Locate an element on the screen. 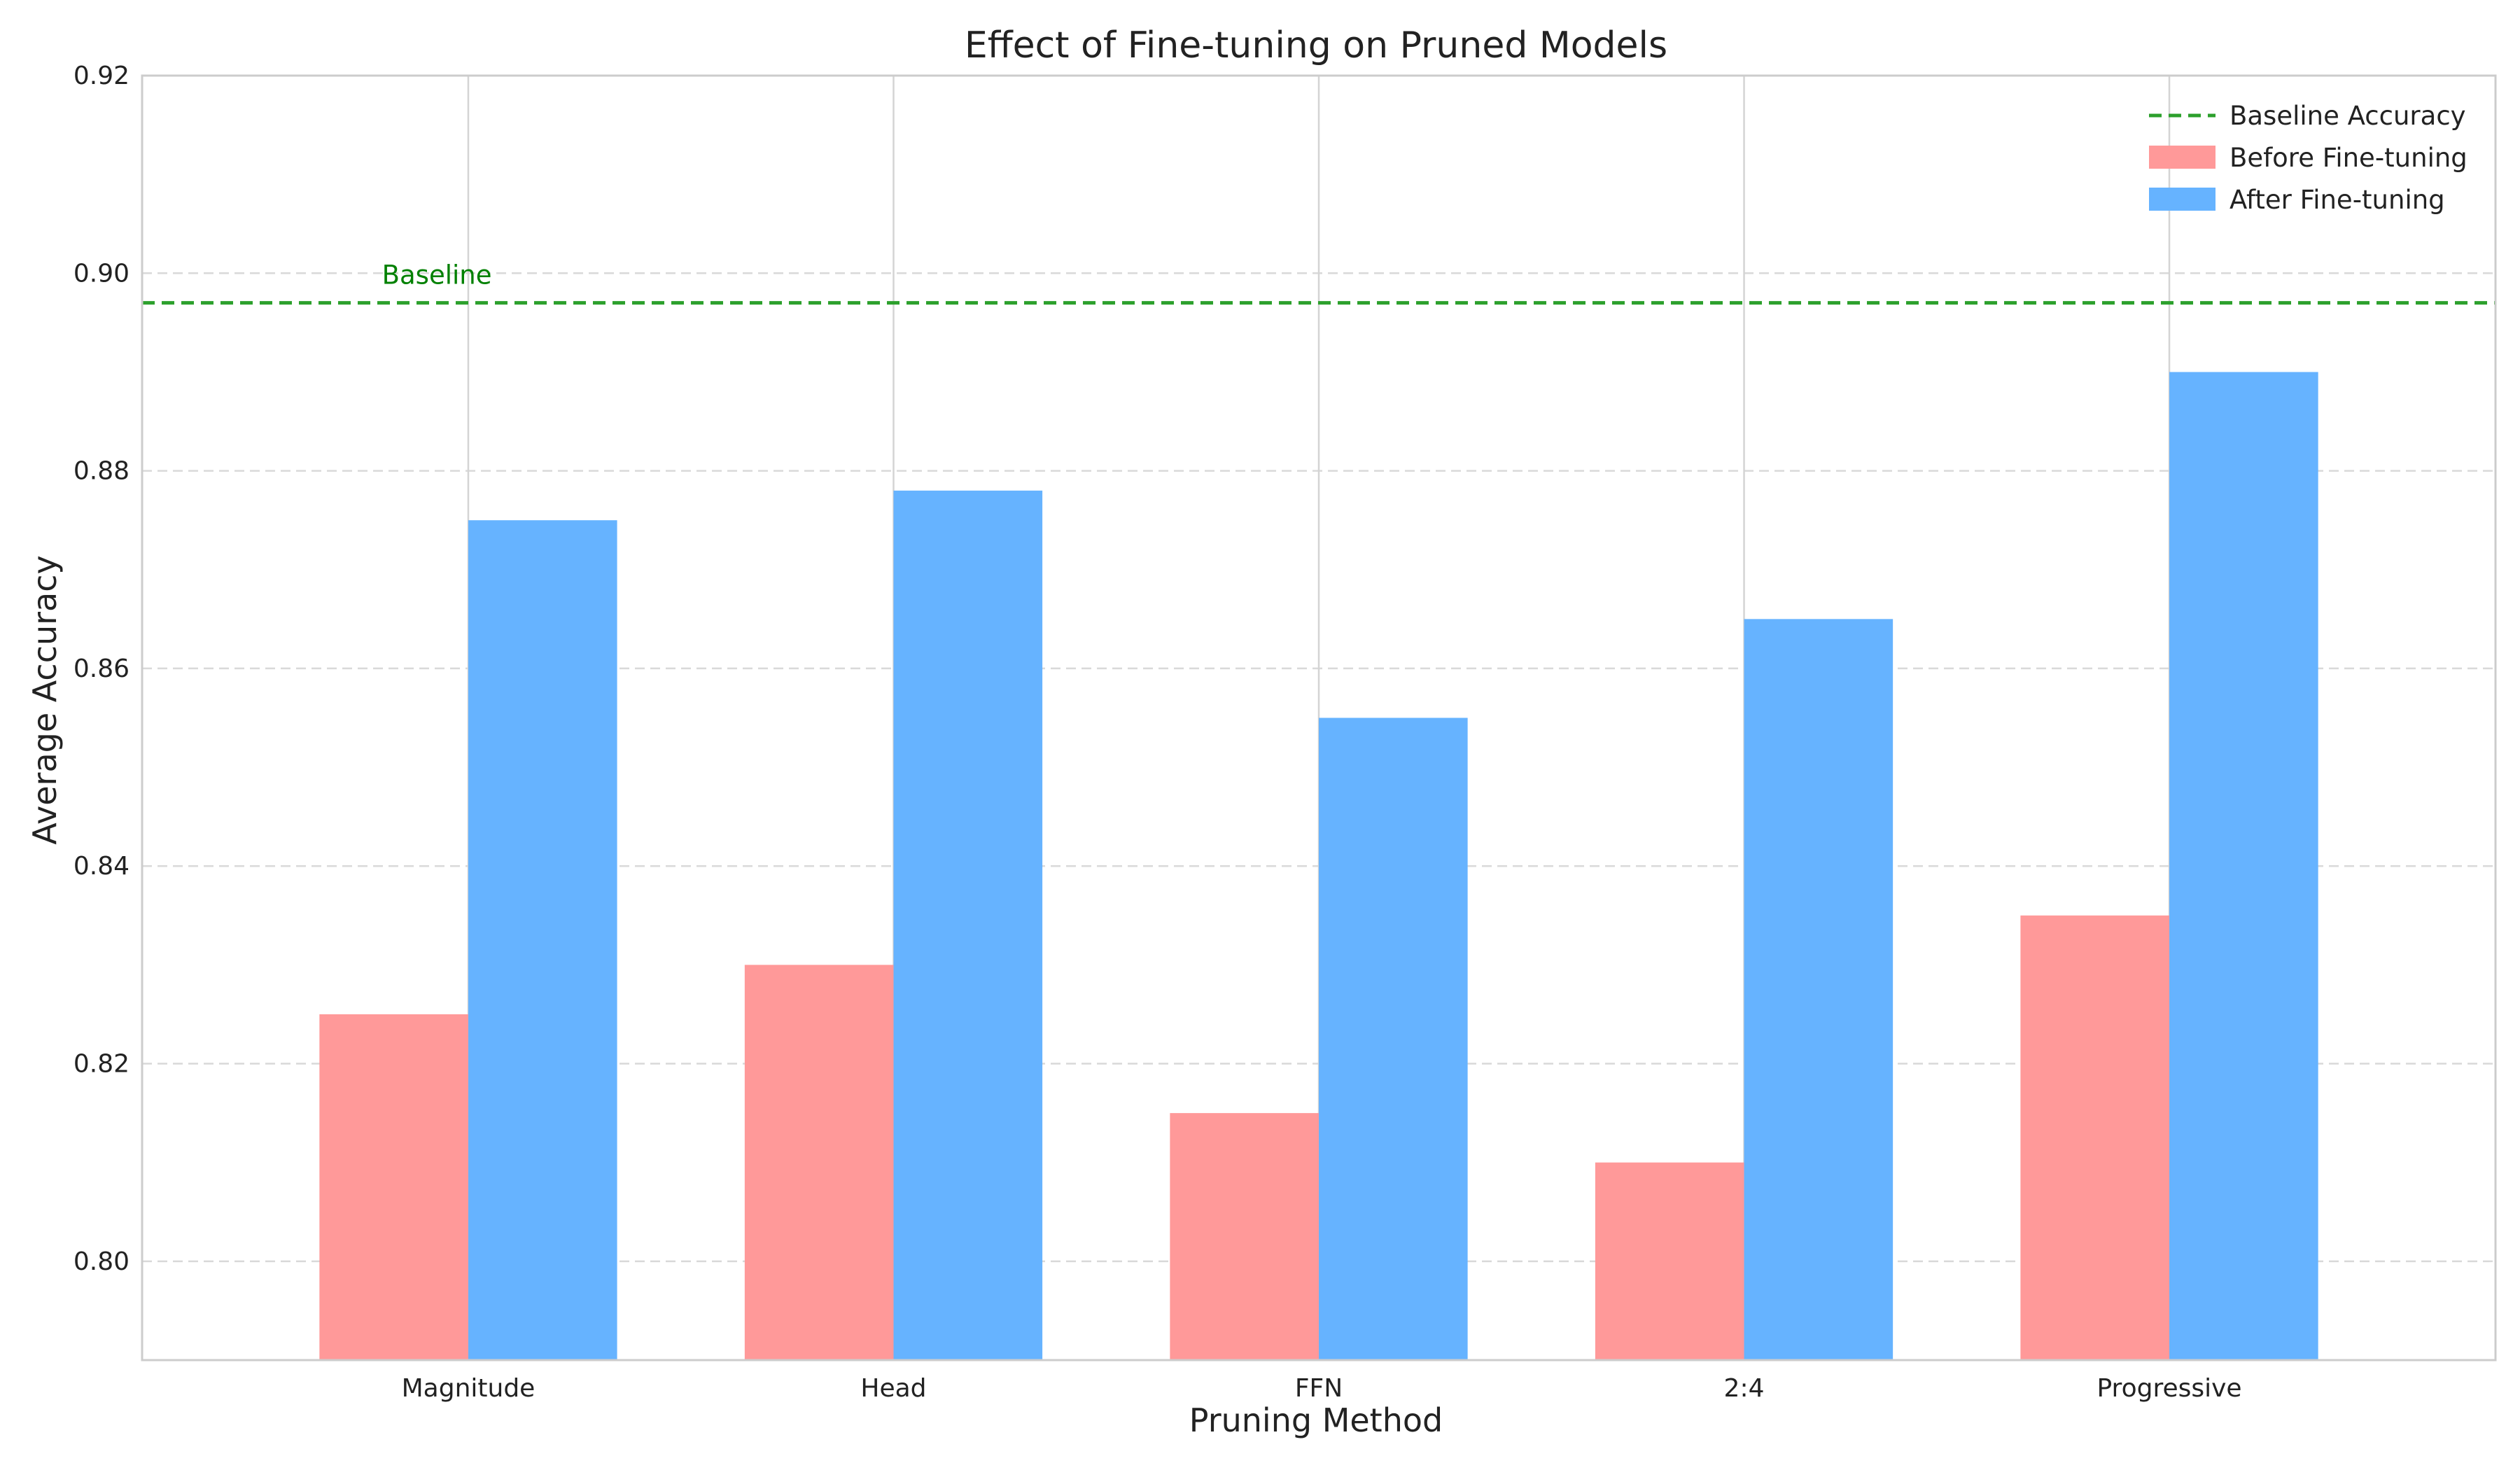 The image size is (2520, 1470). y-tick-label: 0.86 is located at coordinates (102, 668).